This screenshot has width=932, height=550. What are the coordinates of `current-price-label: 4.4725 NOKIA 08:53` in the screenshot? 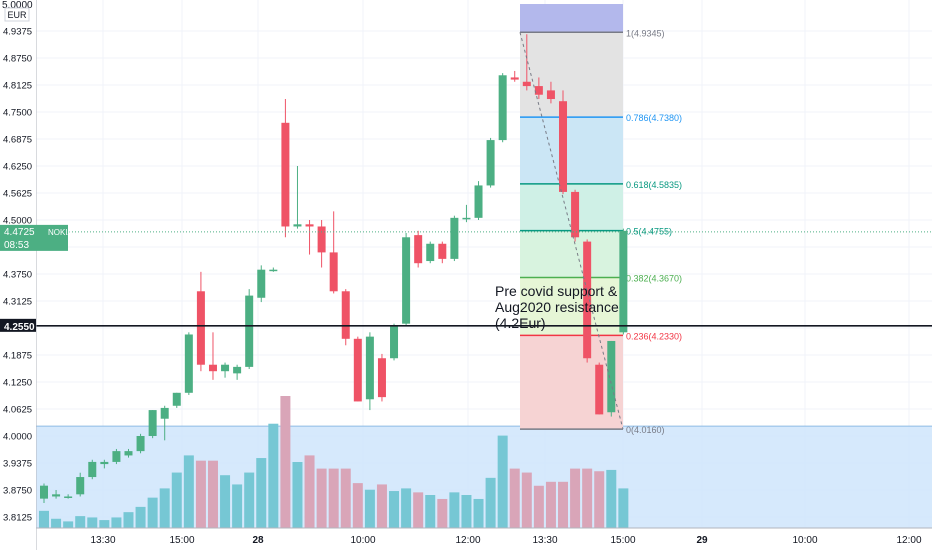 It's located at (37, 237).